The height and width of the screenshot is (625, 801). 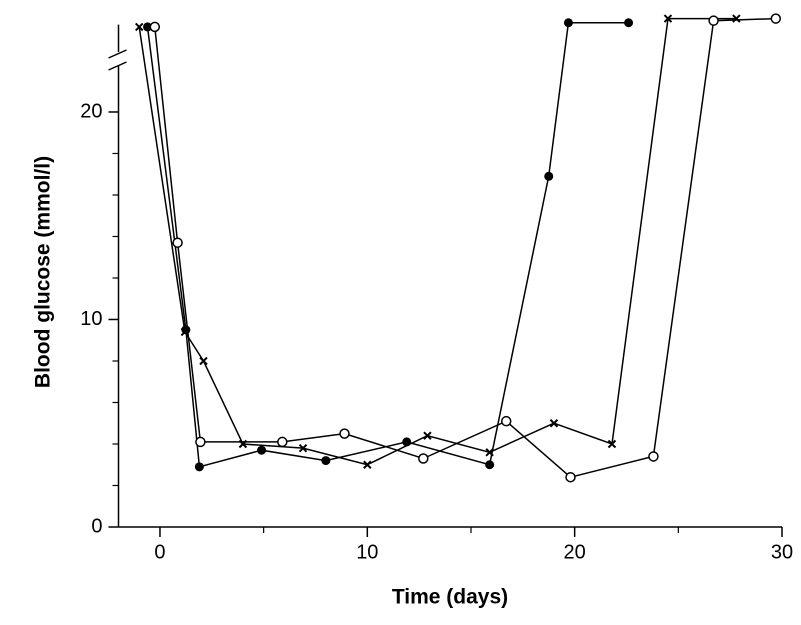 I want to click on x-tick-label: 10, so click(x=367, y=552).